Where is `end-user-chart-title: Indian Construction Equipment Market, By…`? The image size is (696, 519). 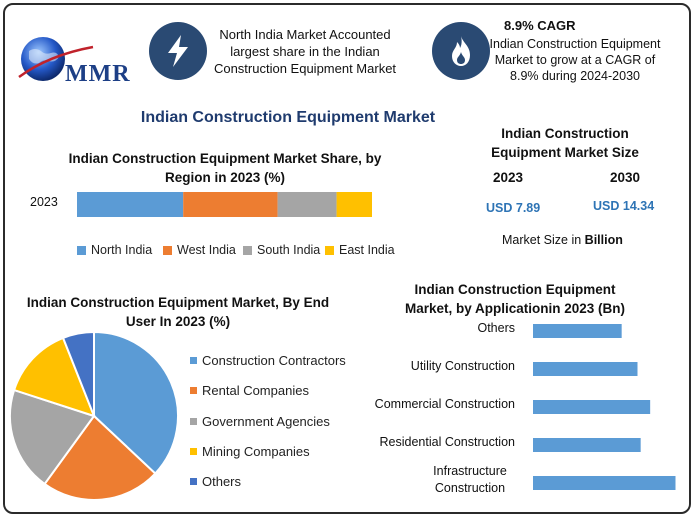 end-user-chart-title: Indian Construction Equipment Market, By… is located at coordinates (178, 312).